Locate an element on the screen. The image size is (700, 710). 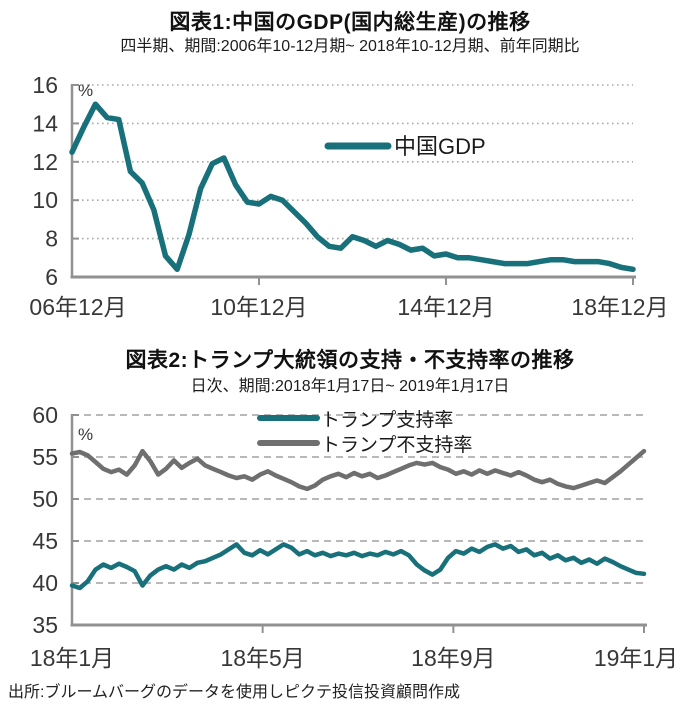
legend-label: トランプ支持率 is located at coordinates (387, 420).